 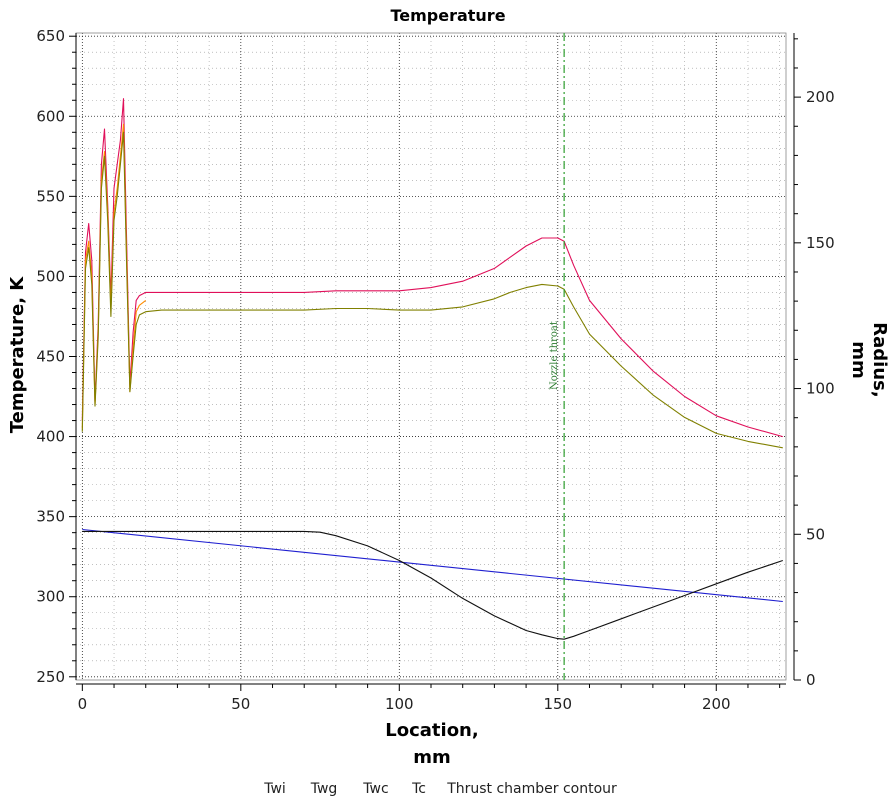 What do you see at coordinates (50, 116) in the screenshot?
I see `left-y-tick-label: 600` at bounding box center [50, 116].